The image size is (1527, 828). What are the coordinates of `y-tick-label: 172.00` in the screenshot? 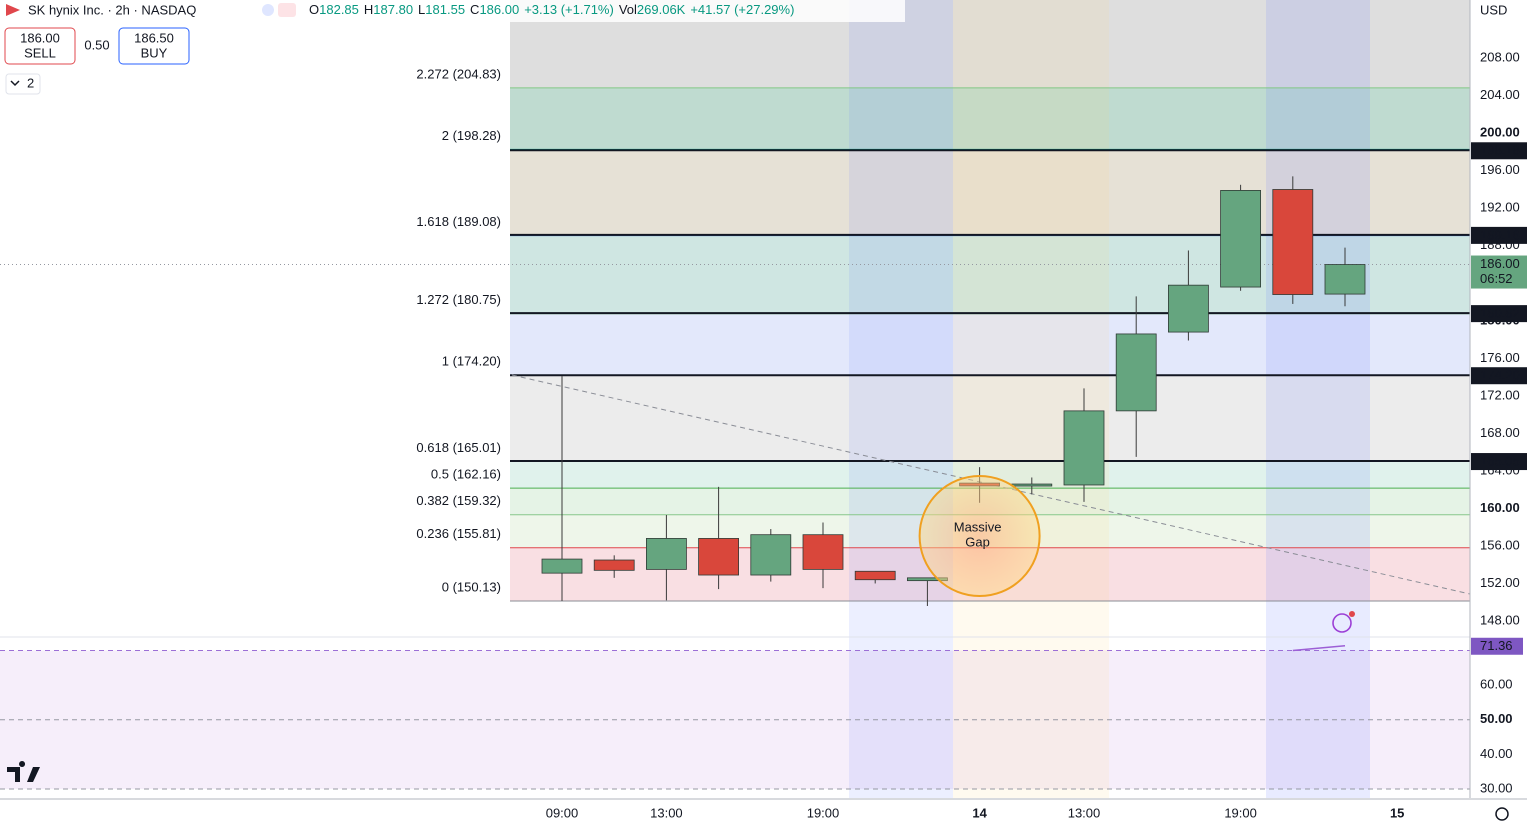 It's located at (1500, 394).